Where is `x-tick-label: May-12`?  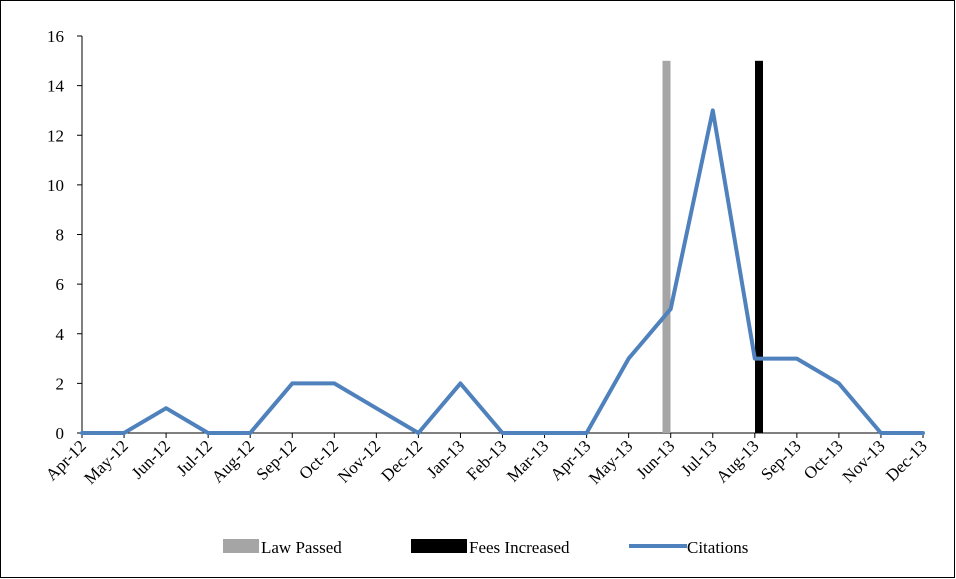
x-tick-label: May-12 is located at coordinates (105, 461).